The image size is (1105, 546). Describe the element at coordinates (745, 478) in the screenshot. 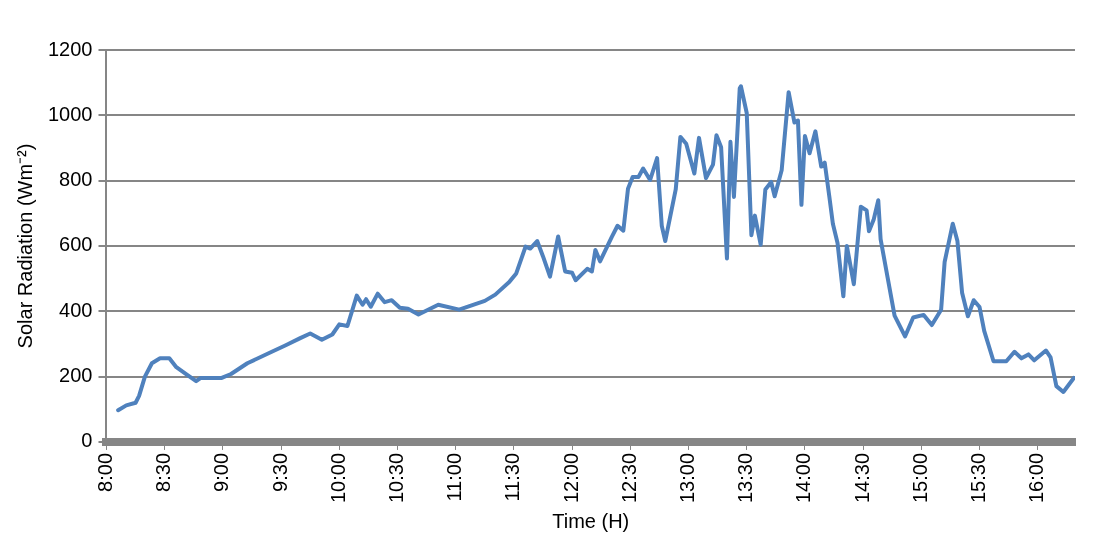

I see `x-tick-label: 13:30` at that location.